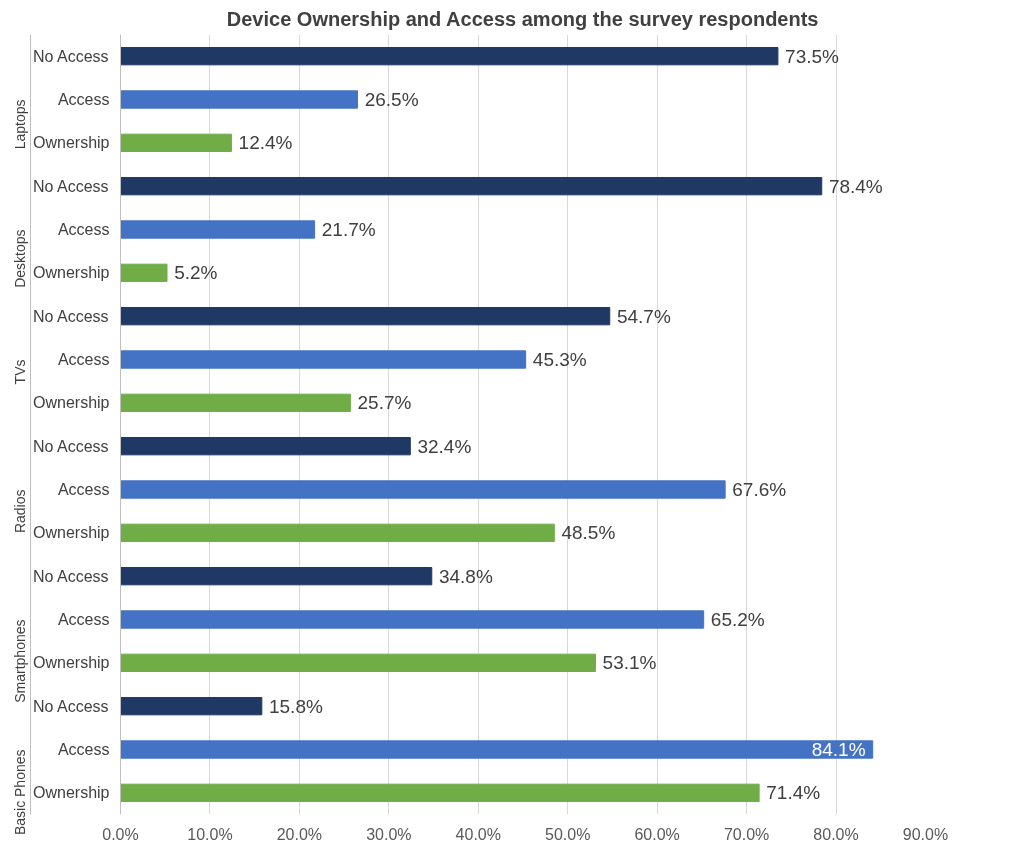 The height and width of the screenshot is (854, 1009). I want to click on data-label: 48.5%, so click(588, 533).